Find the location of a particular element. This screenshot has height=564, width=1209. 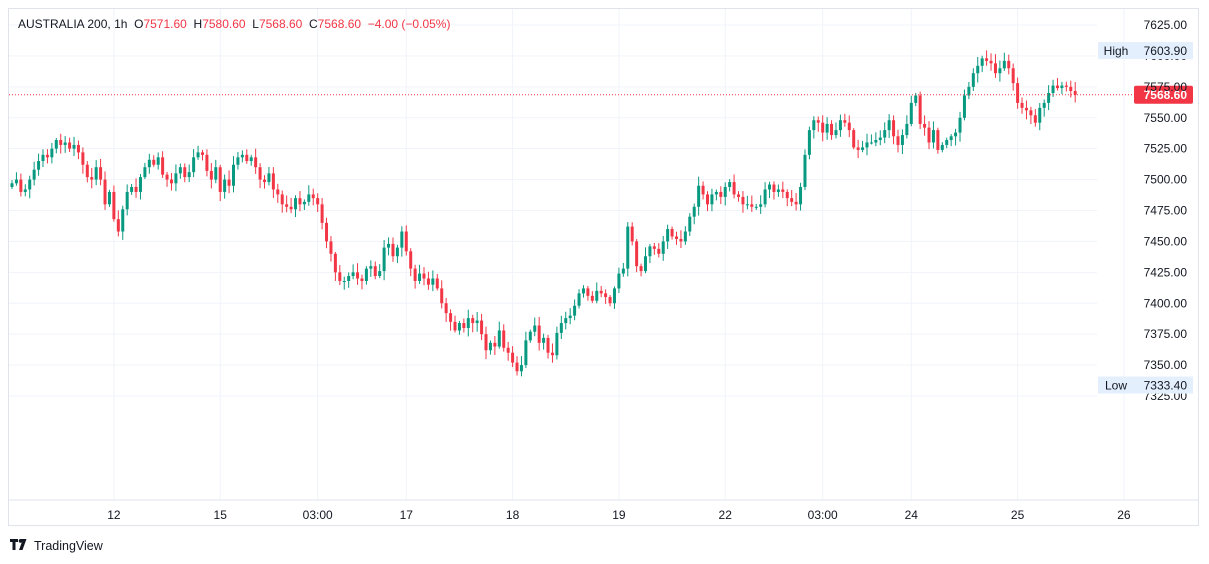

x-tick-label: 19 is located at coordinates (619, 515).